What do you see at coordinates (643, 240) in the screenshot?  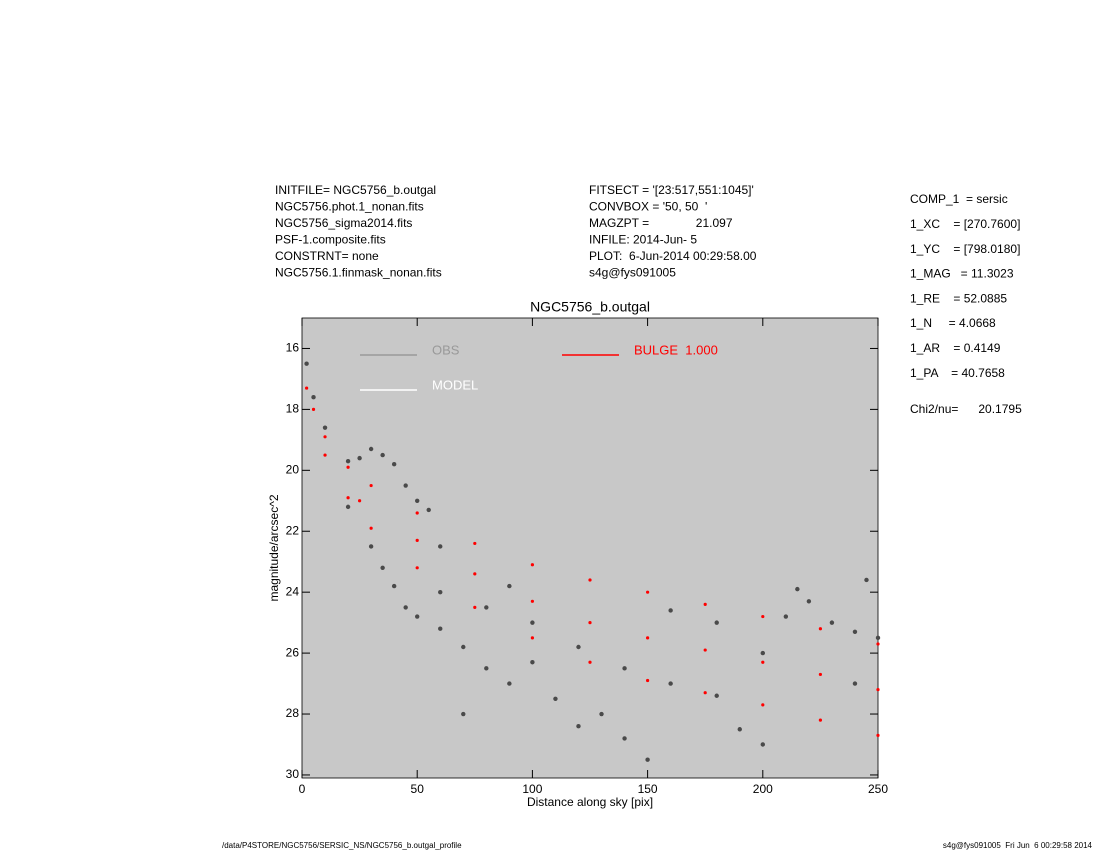 I see `info-line: INFILE: 2014-Jun- 5` at bounding box center [643, 240].